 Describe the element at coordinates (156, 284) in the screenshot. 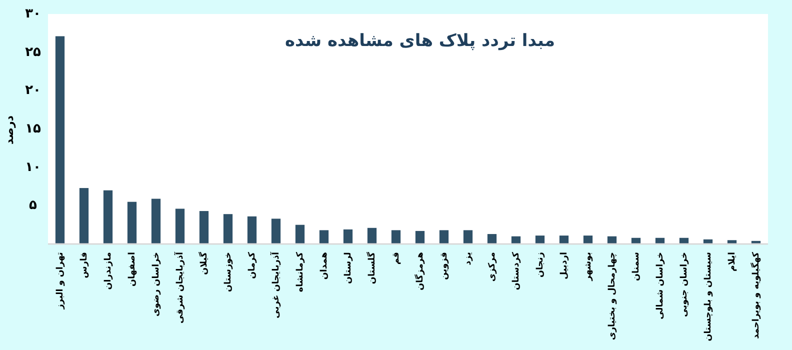

I see `x-tick-label: خراسان رضوی` at that location.